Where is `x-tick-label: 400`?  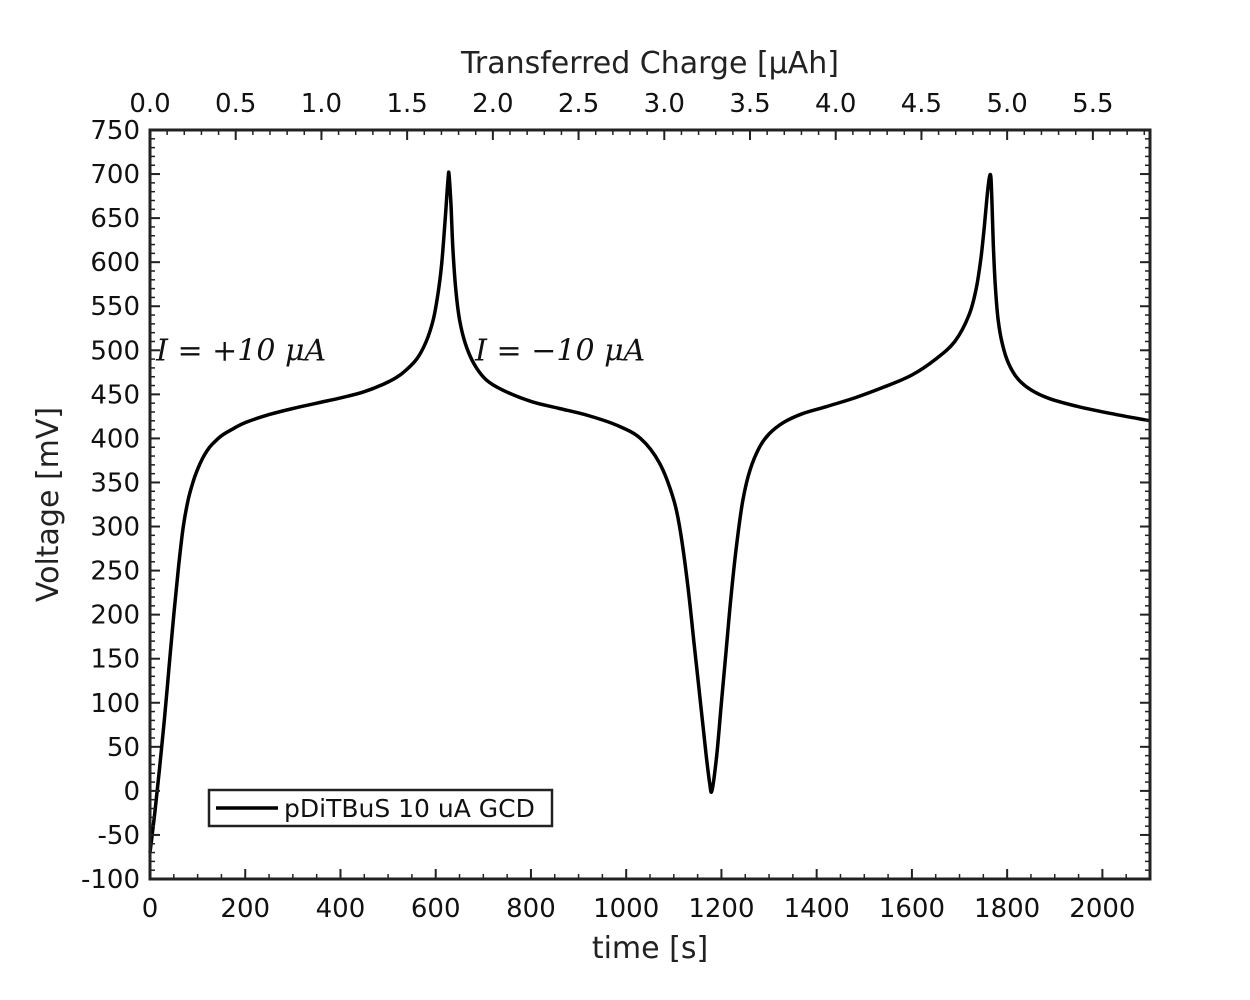
x-tick-label: 400 is located at coordinates (341, 909).